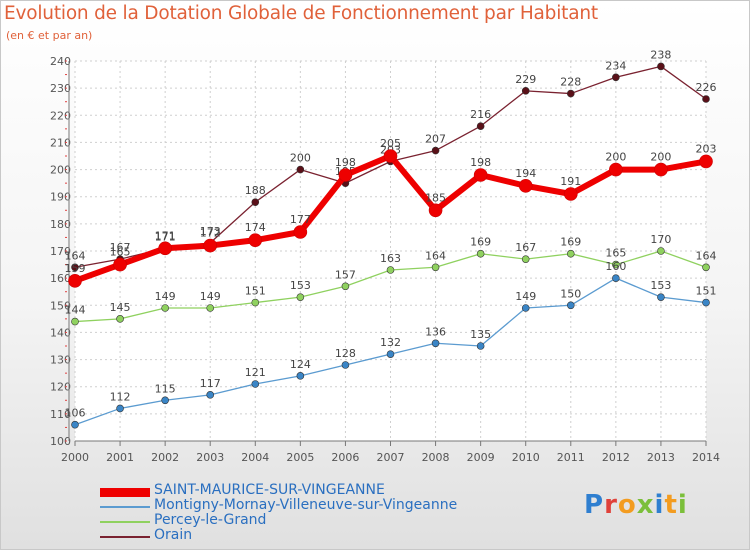 This screenshot has width=750, height=550. I want to click on data-label: 207, so click(435, 139).